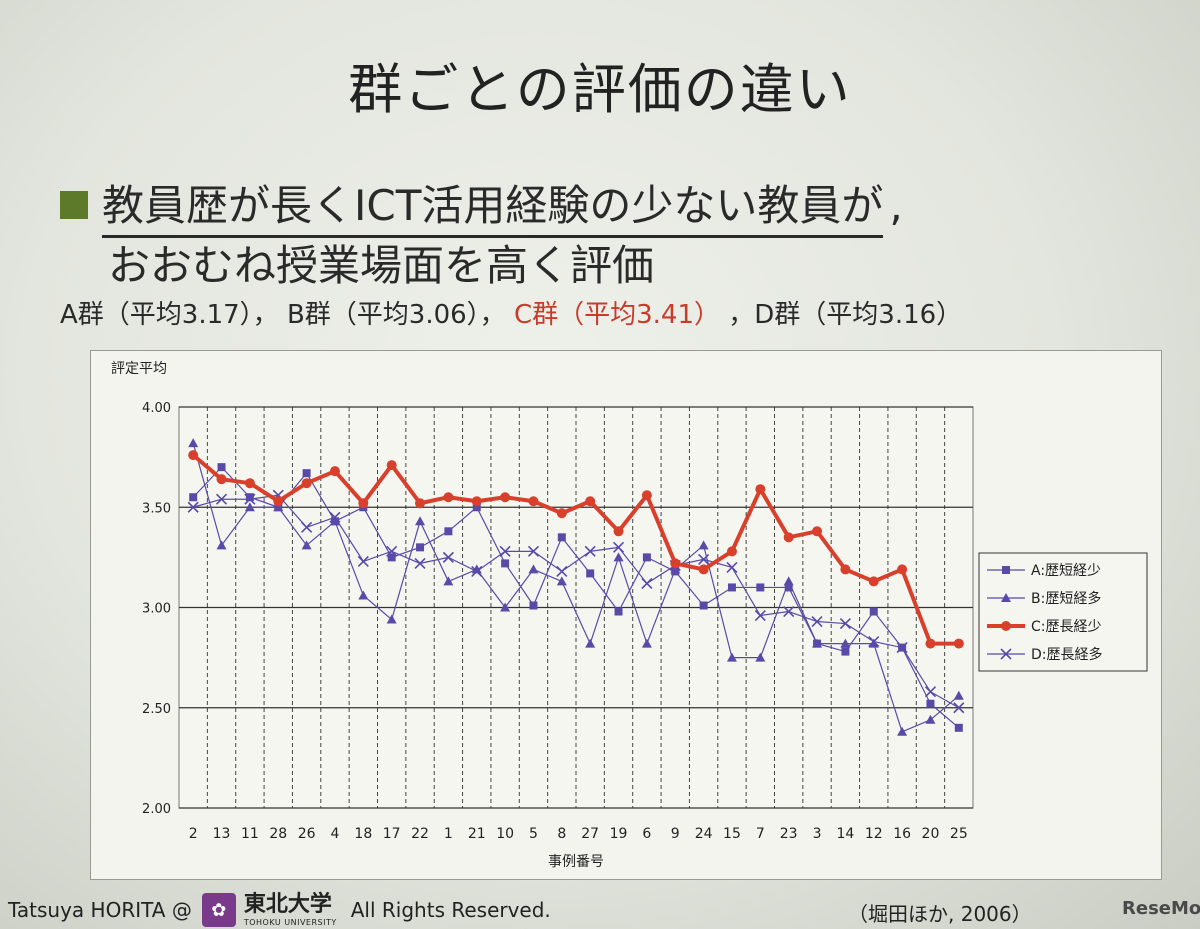  Describe the element at coordinates (675, 834) in the screenshot. I see `x-tick-label: 9` at that location.